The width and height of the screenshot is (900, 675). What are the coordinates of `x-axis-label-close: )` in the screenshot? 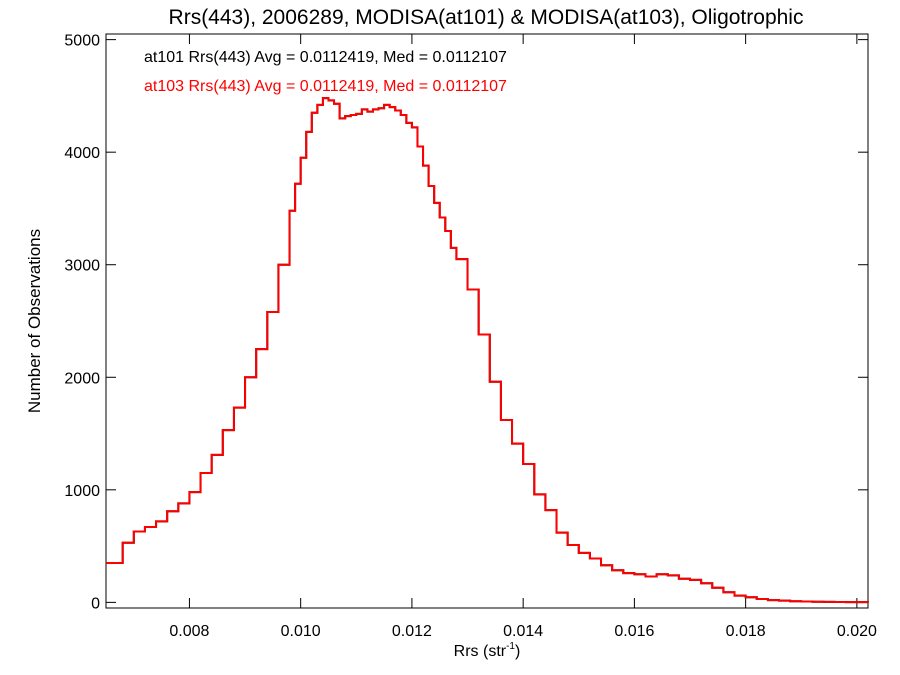 It's located at (517, 651).